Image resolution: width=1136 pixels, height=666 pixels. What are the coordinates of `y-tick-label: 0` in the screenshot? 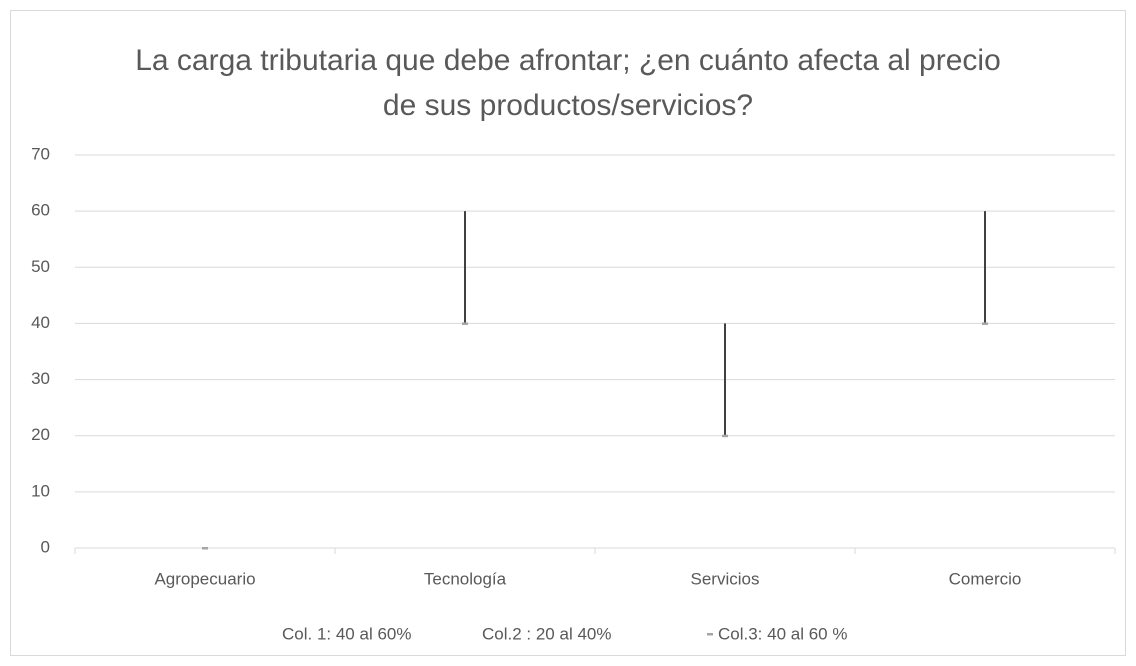 It's located at (45, 546).